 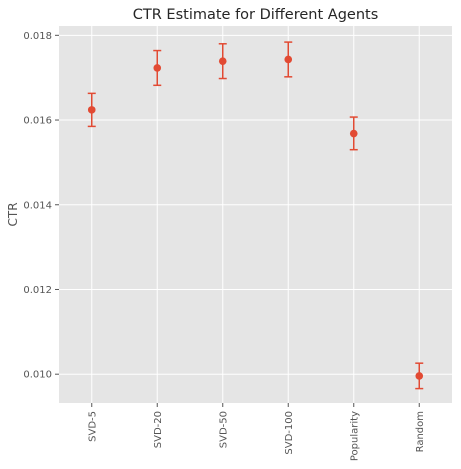 I want to click on y-tick-label: 0.018, so click(x=37, y=36).